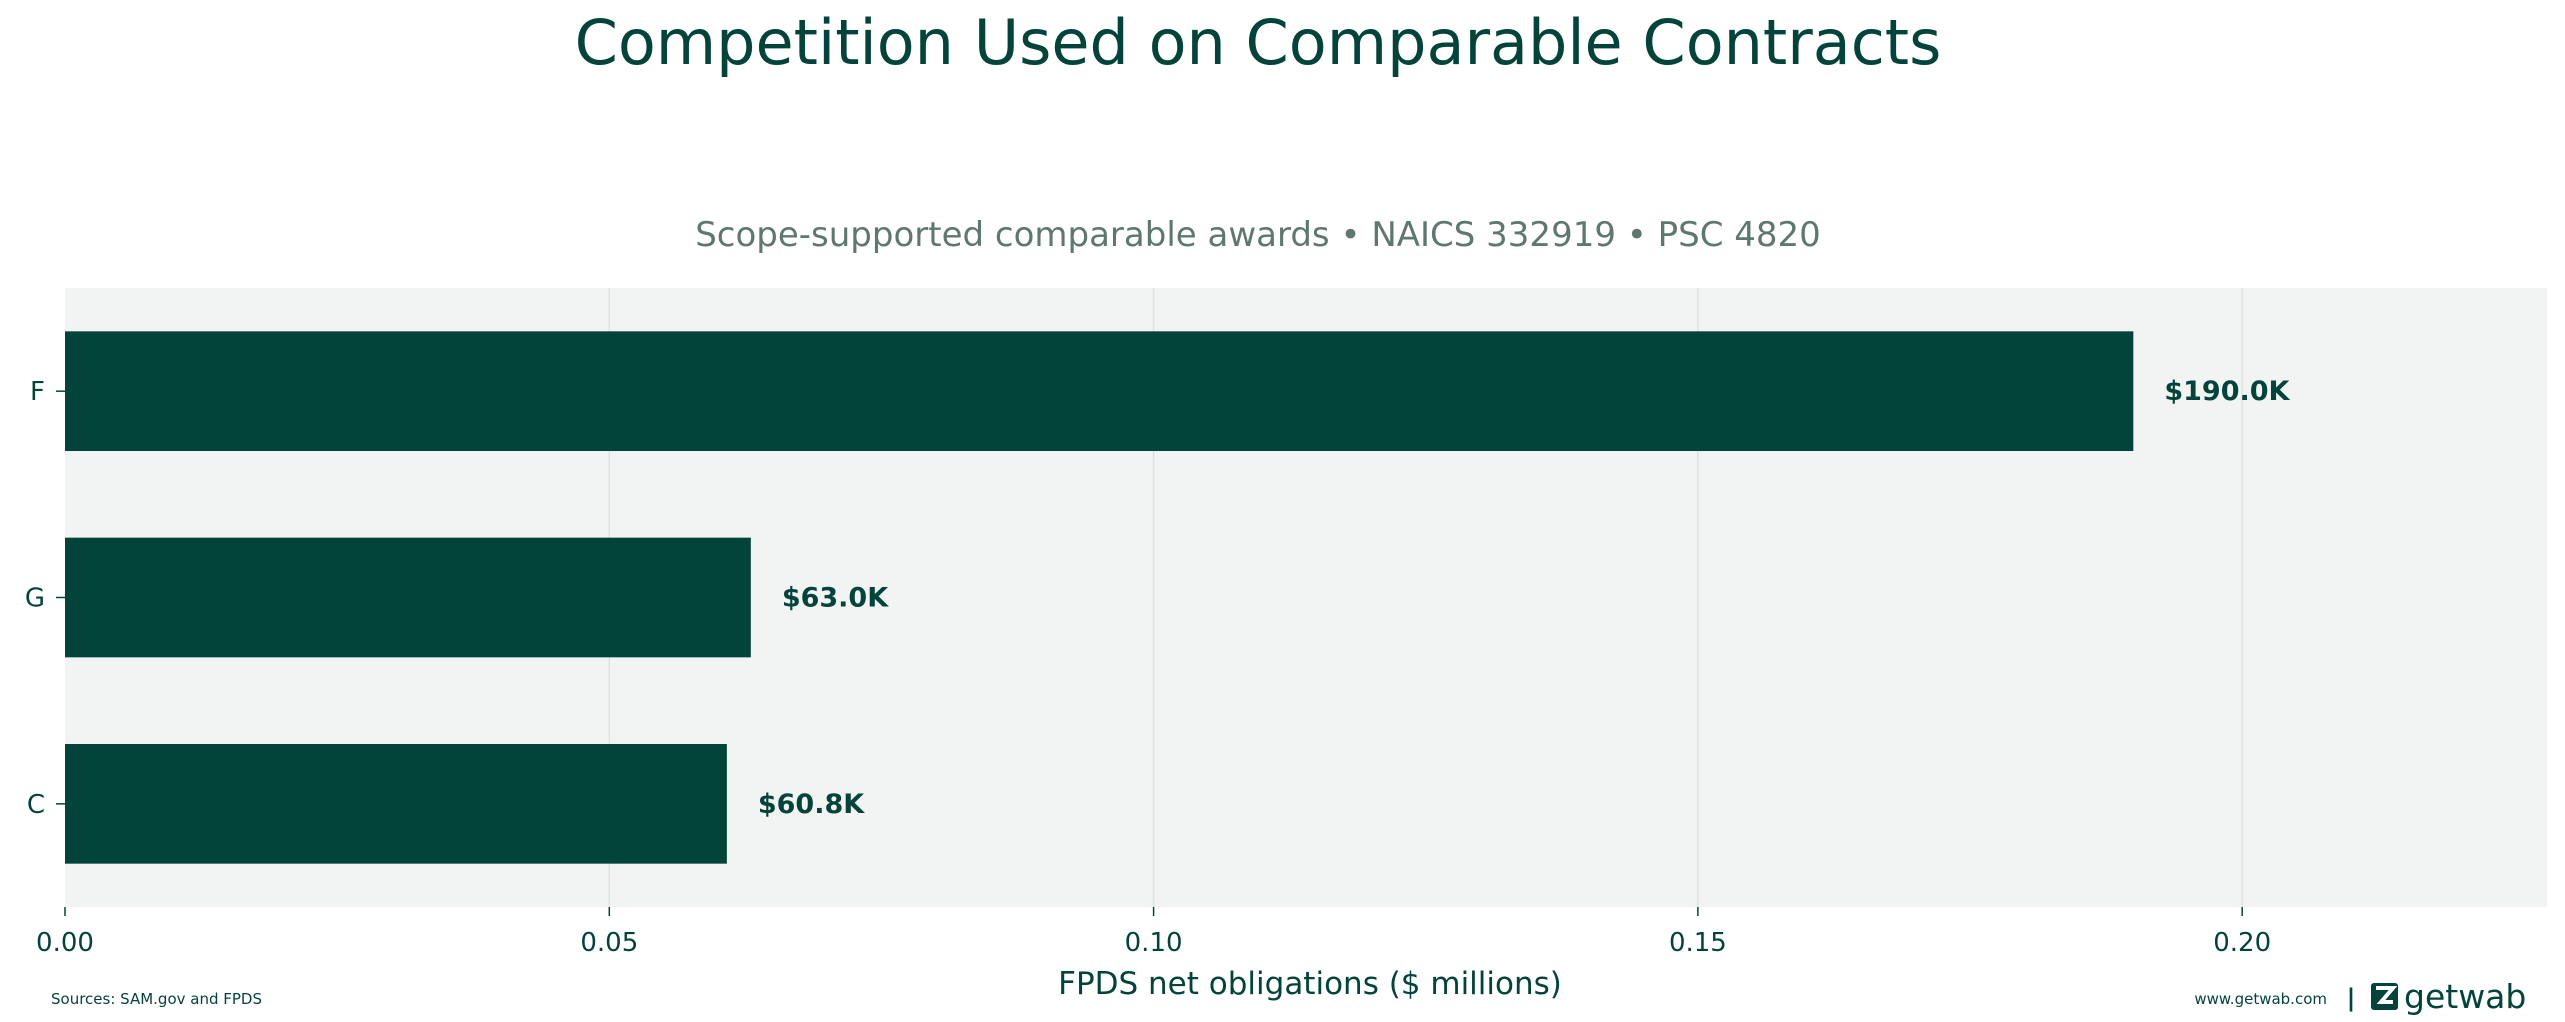 This screenshot has height=1022, width=2565. Describe the element at coordinates (37, 392) in the screenshot. I see `y-tick-label-f: F` at that location.